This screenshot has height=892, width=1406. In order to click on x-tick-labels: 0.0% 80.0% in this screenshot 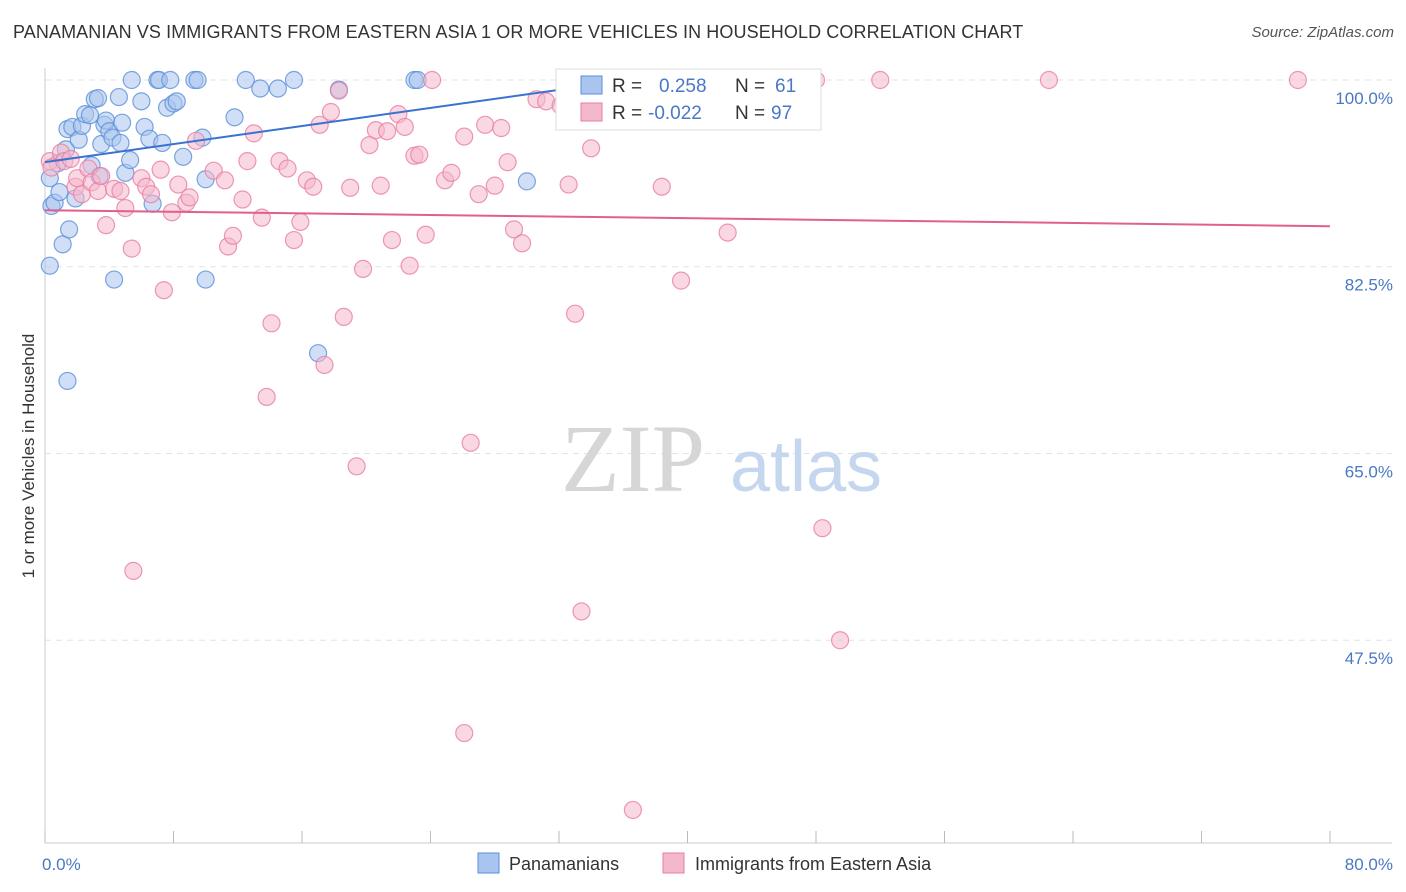, I will do `click(717, 864)`.